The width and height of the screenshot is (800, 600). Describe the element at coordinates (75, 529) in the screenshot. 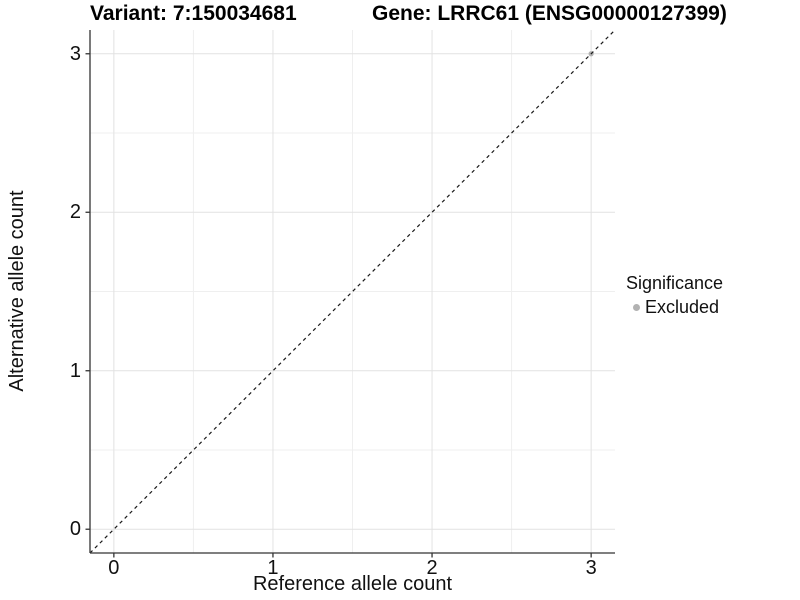

I see `y-tick-label: 0` at that location.